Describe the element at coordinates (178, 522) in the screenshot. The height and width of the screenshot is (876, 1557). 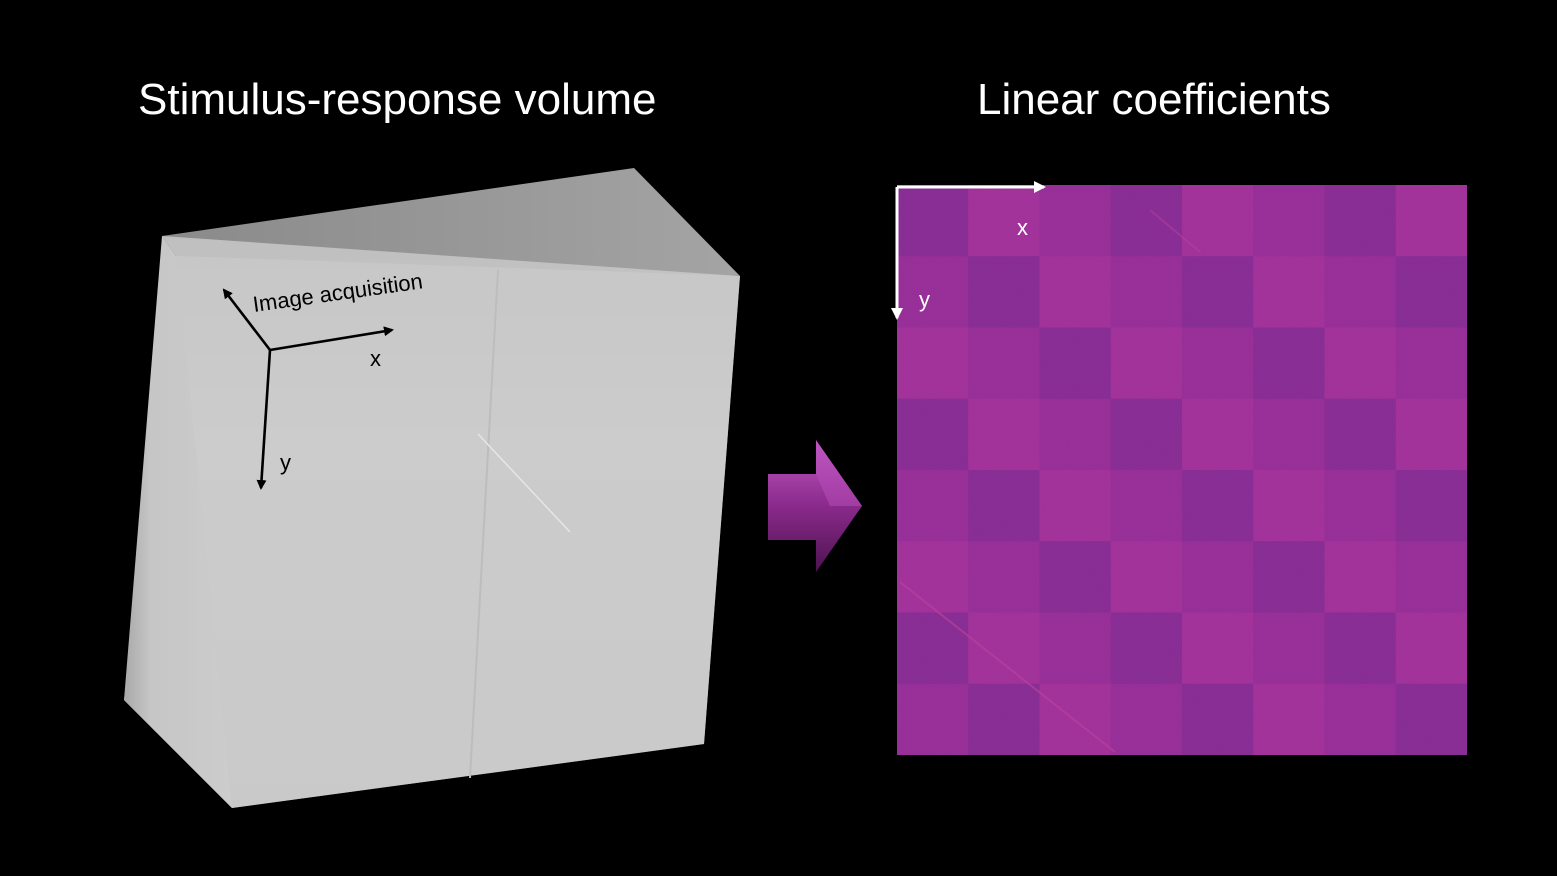
I see `volume-left-face` at that location.